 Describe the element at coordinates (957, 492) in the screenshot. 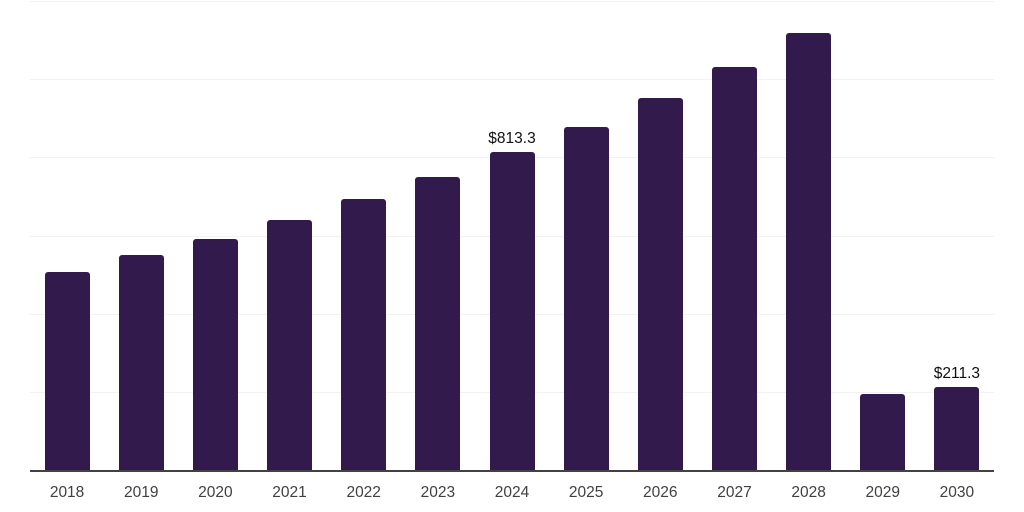

I see `x-tick-2030: 2030` at that location.